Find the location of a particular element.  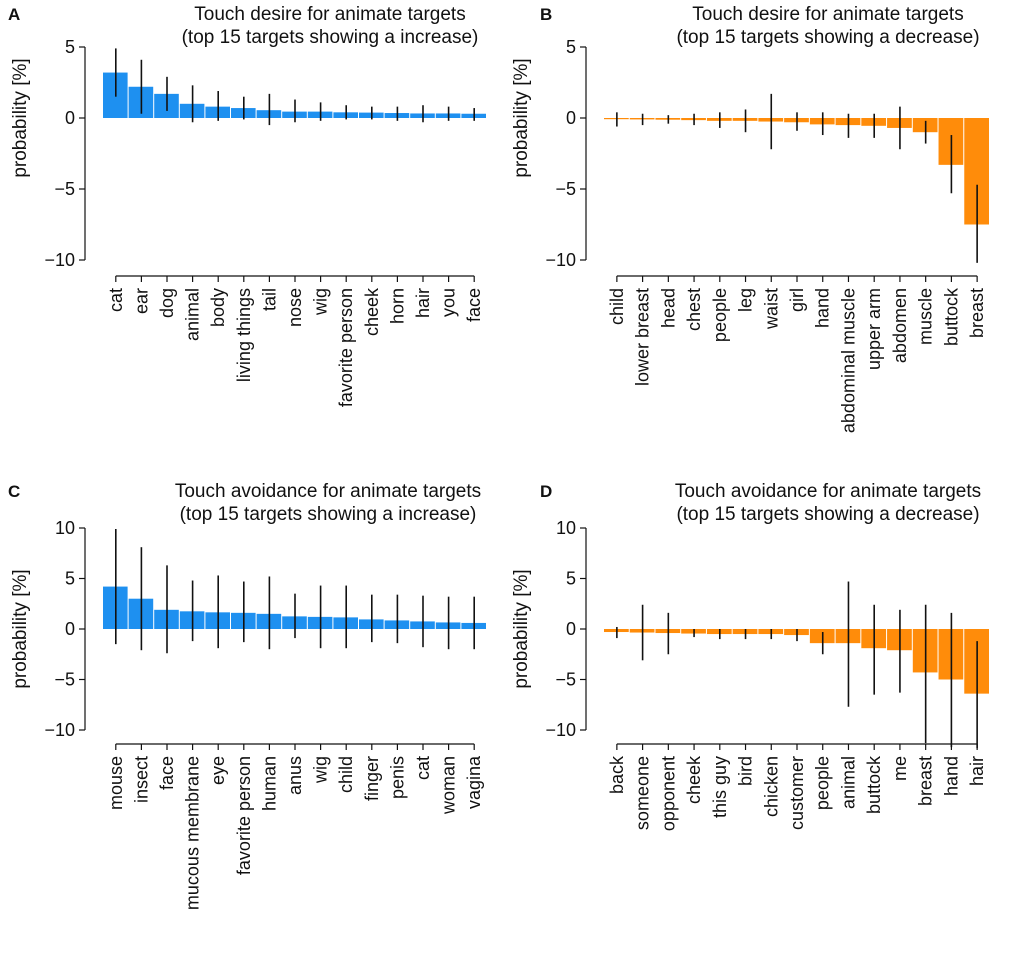

x-tick-label: living things is located at coordinates (244, 335).